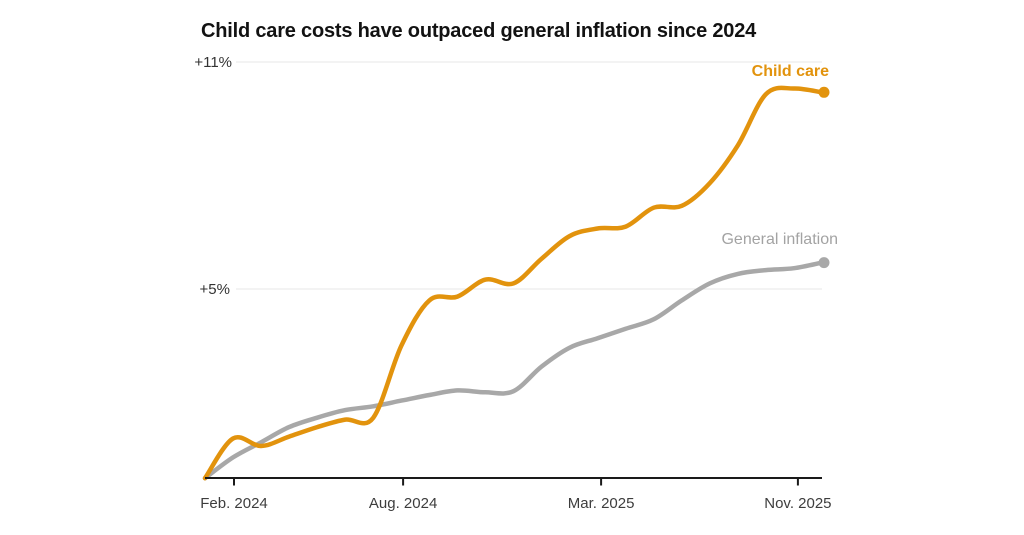 This screenshot has width=1024, height=535. What do you see at coordinates (213, 62) in the screenshot?
I see `y-axis-tick-label-11: +11%` at bounding box center [213, 62].